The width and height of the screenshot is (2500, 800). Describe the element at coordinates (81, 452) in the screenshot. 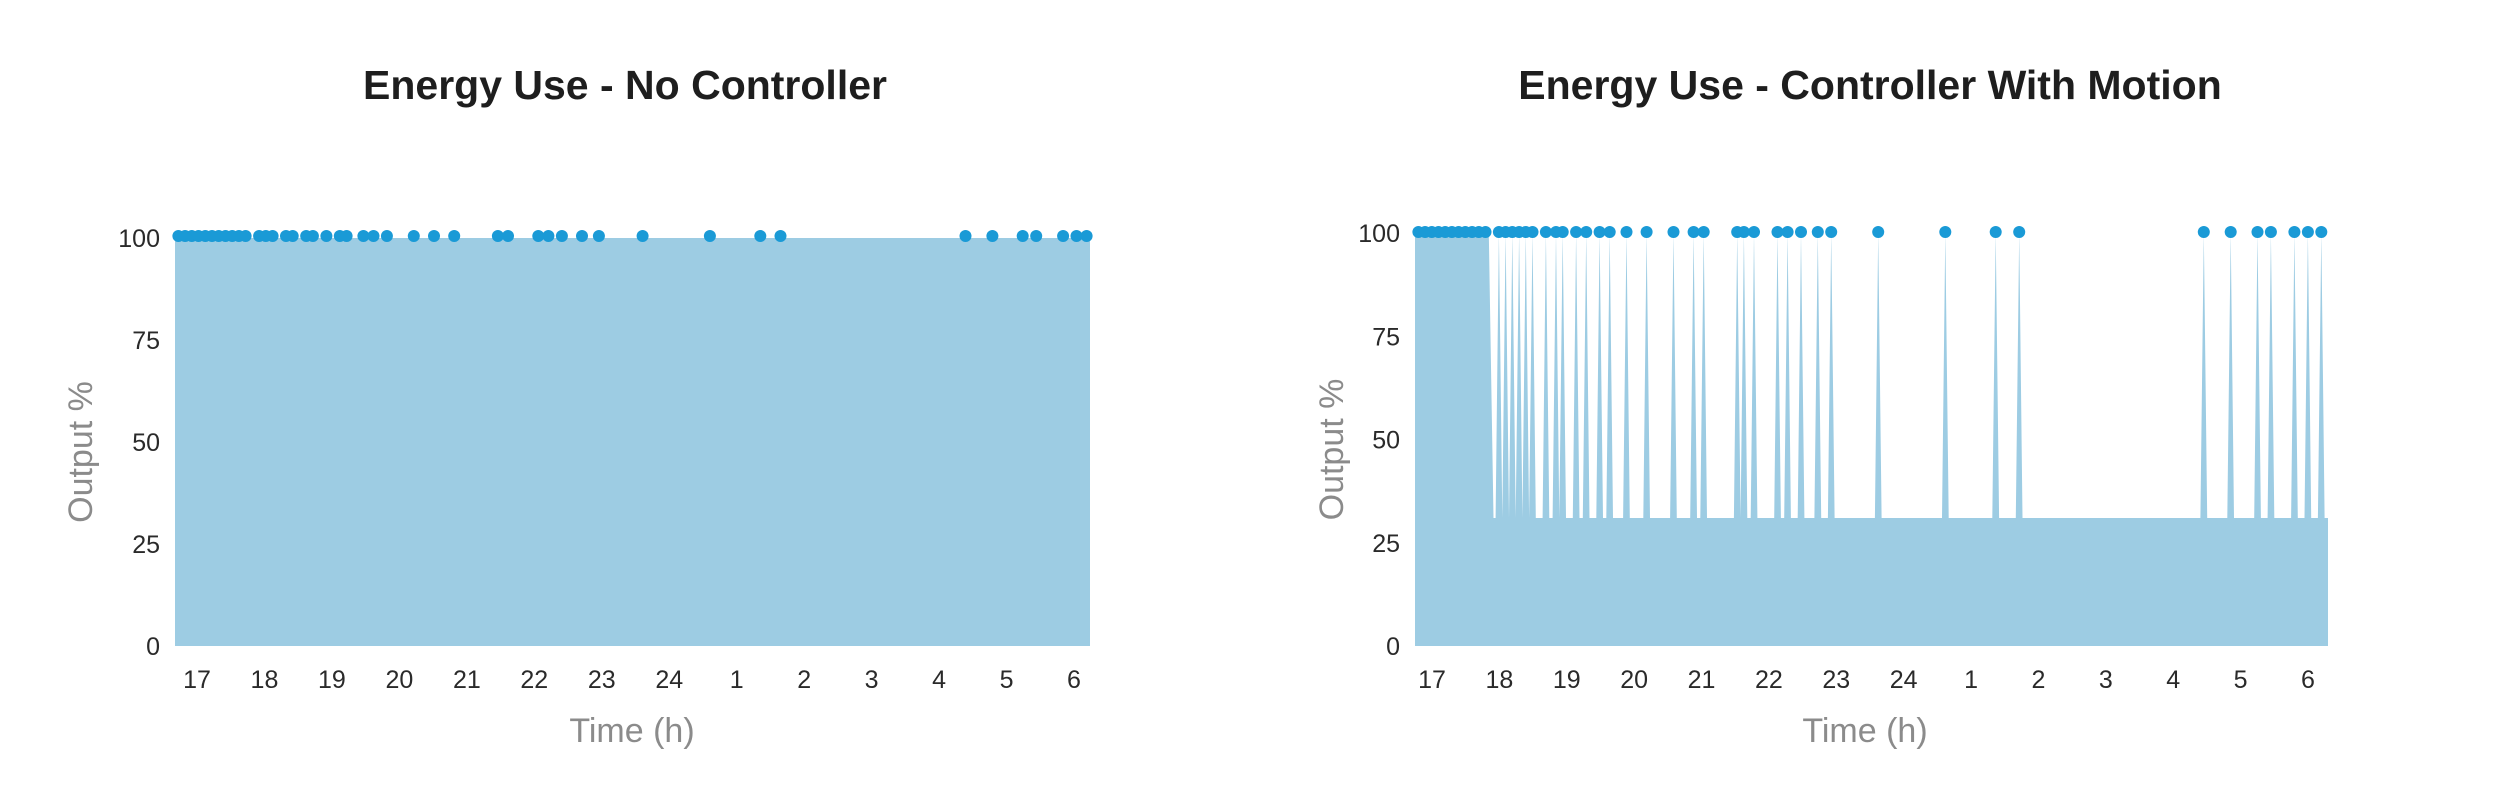

I see `y-axis-label: Output %` at that location.